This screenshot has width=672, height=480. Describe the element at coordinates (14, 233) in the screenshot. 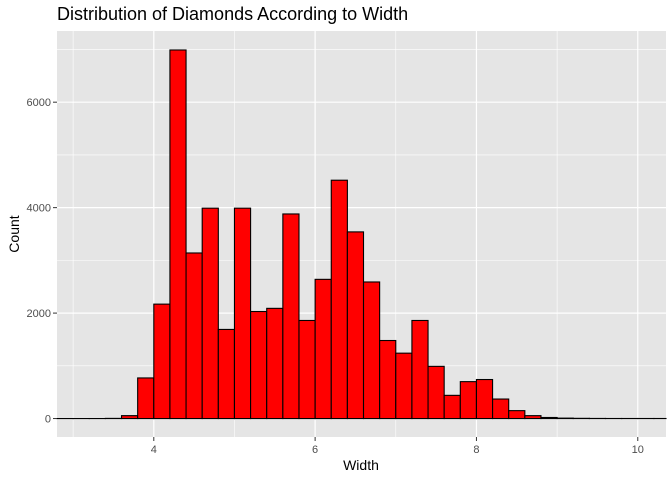

I see `y-axis-title: Count` at that location.